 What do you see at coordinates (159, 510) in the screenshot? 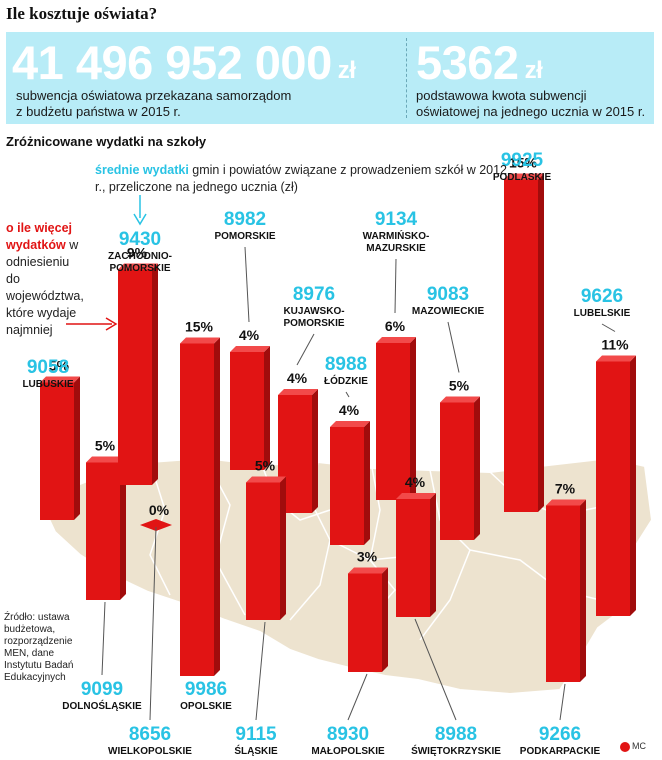
I see `pct-label-wielkopolskie: 0%` at bounding box center [159, 510].